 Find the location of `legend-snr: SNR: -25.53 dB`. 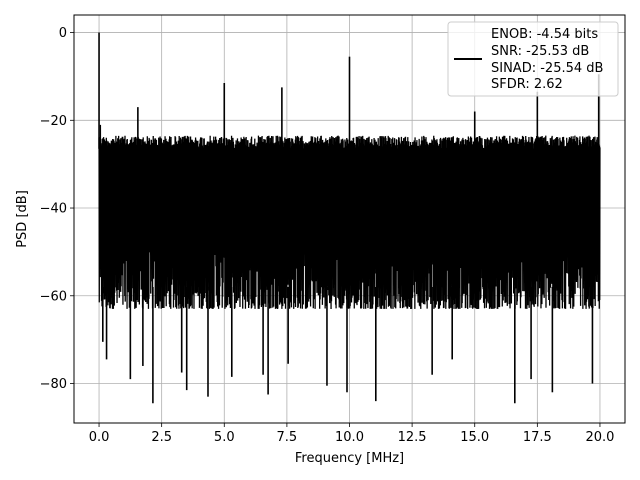

legend-snr: SNR: -25.53 dB is located at coordinates (540, 51).